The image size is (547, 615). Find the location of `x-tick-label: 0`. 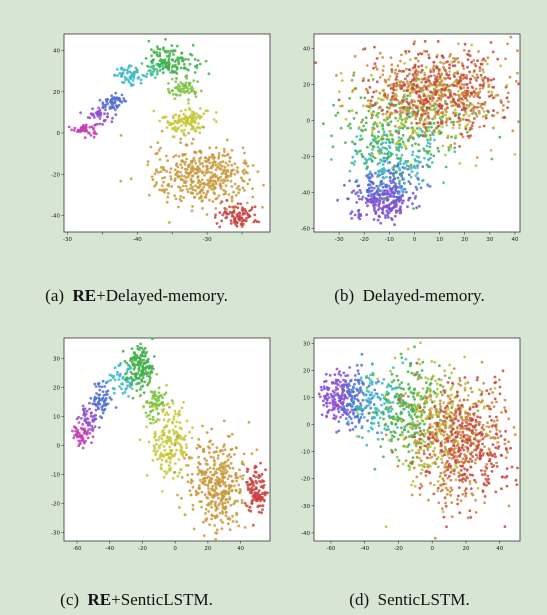

x-tick-label: 0 is located at coordinates (175, 549).